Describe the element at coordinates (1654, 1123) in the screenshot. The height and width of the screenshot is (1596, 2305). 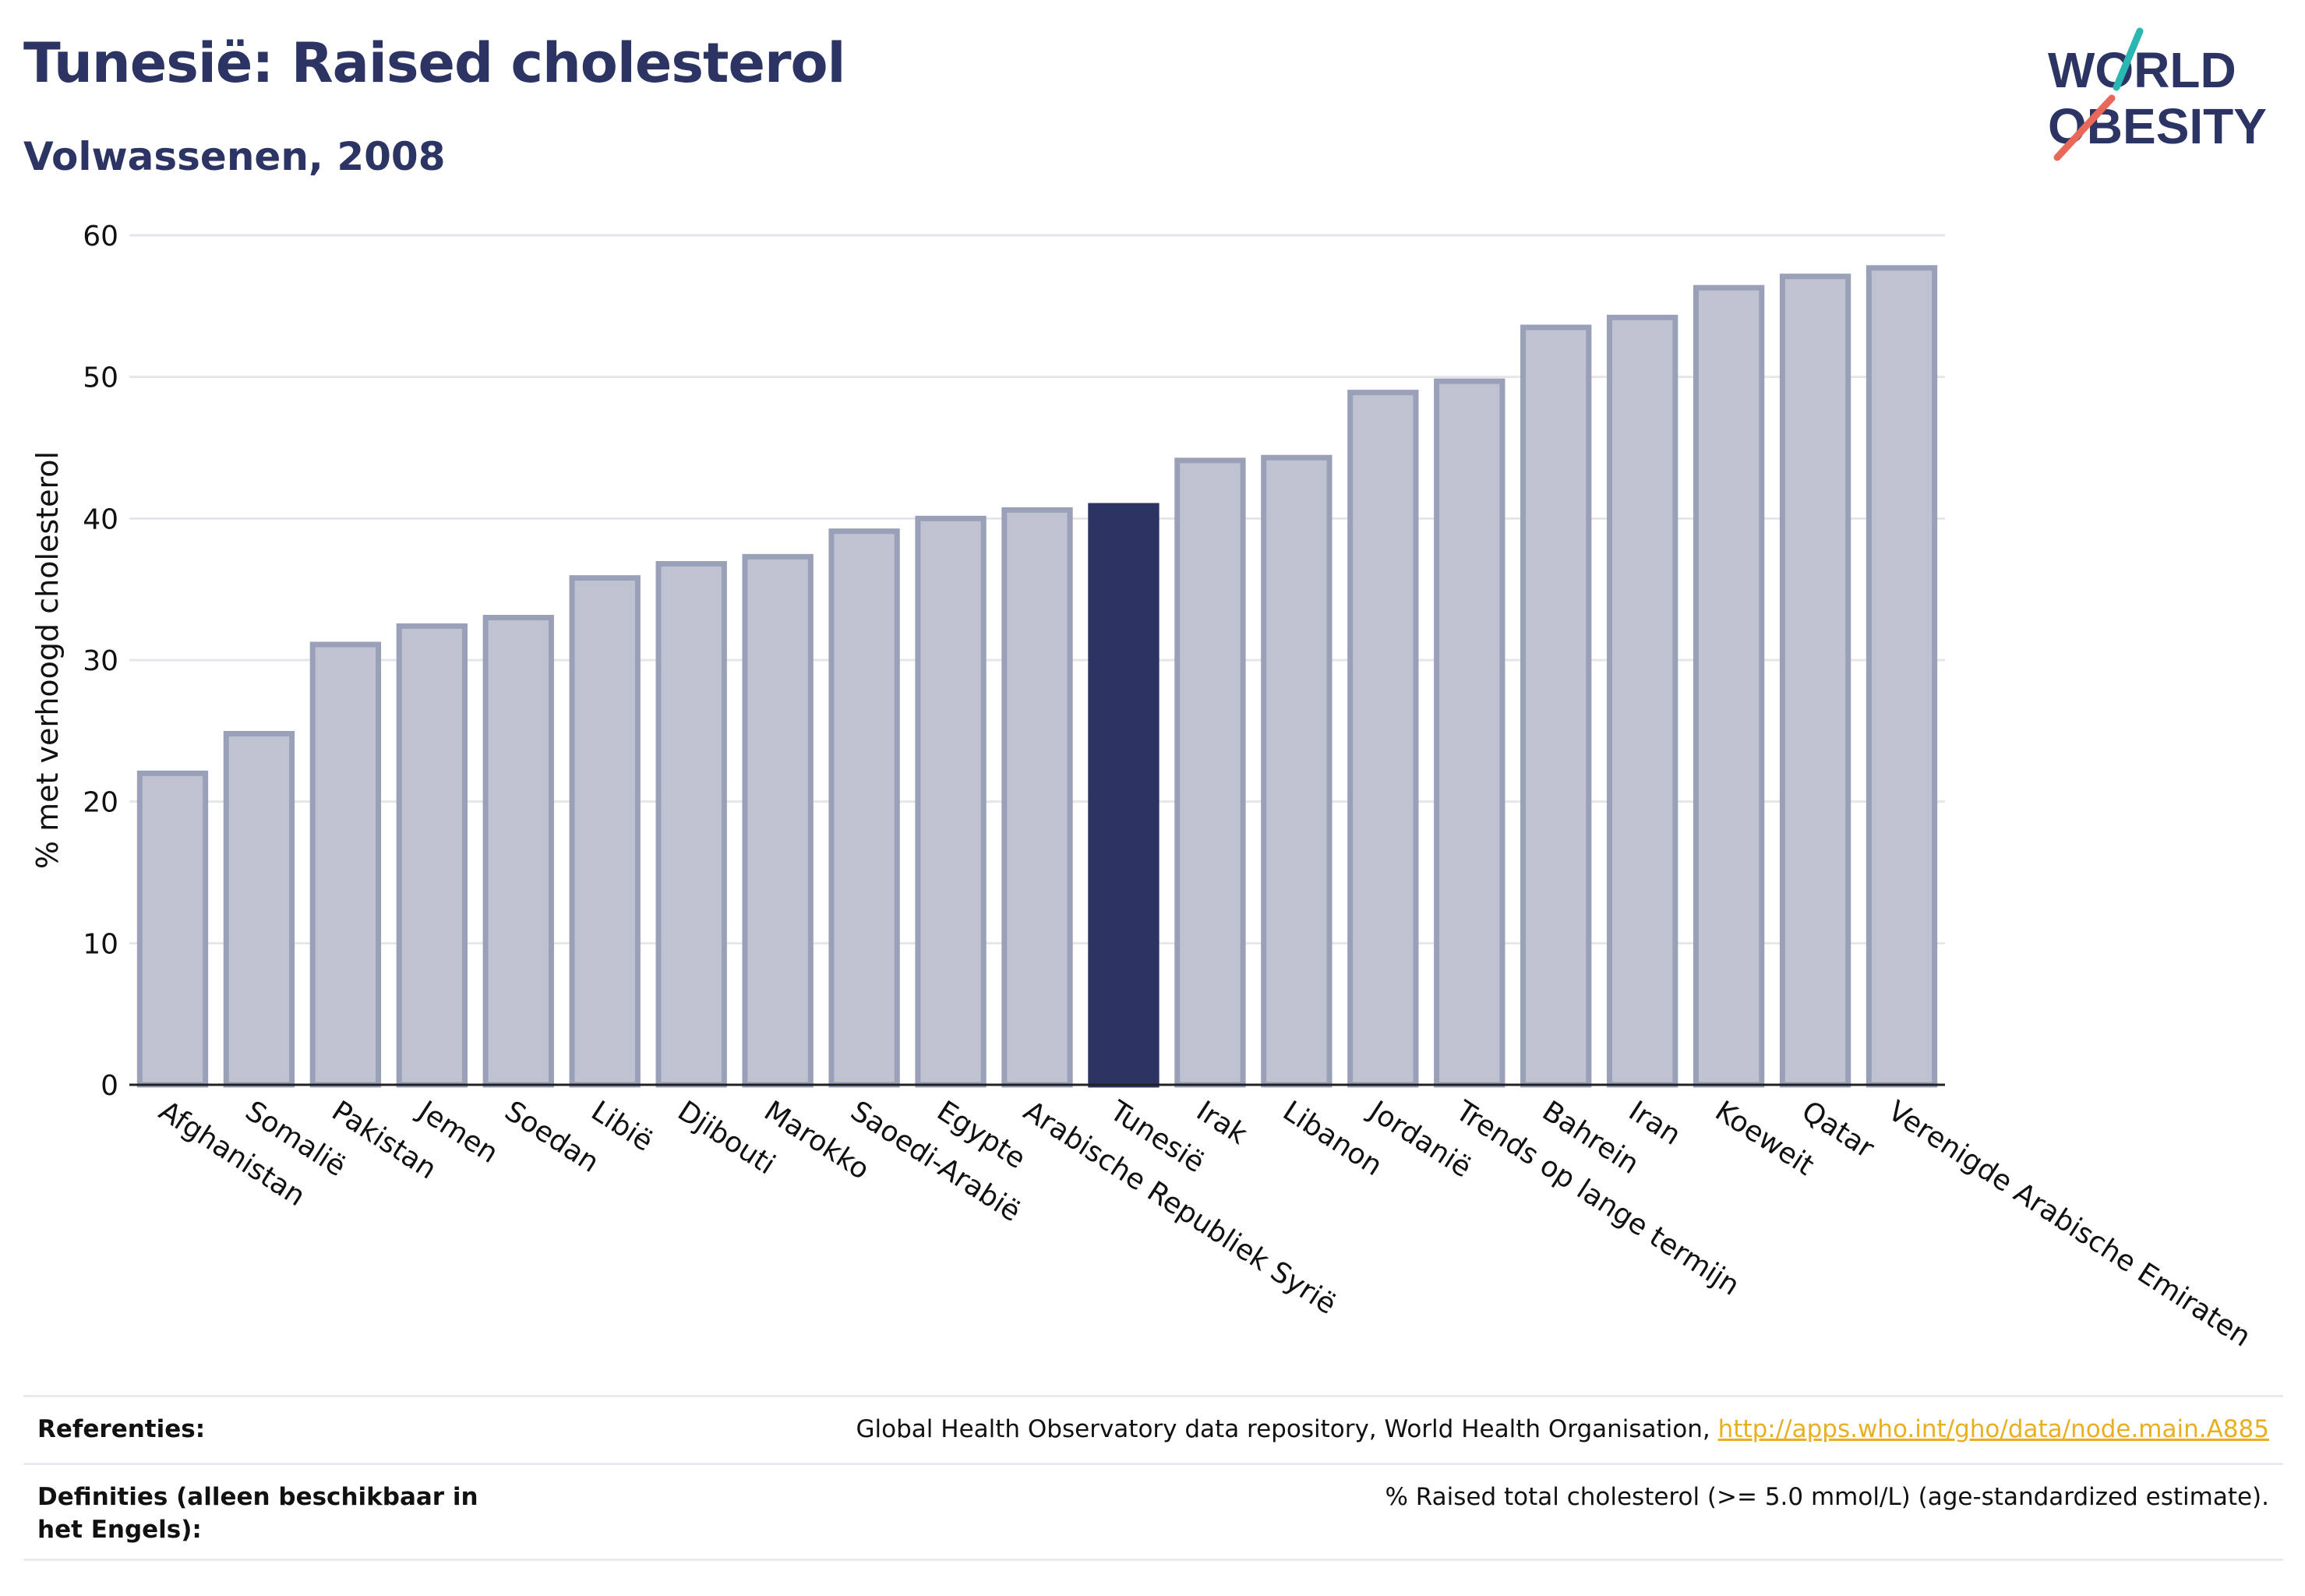
I see `x-tick-label: Iran` at that location.